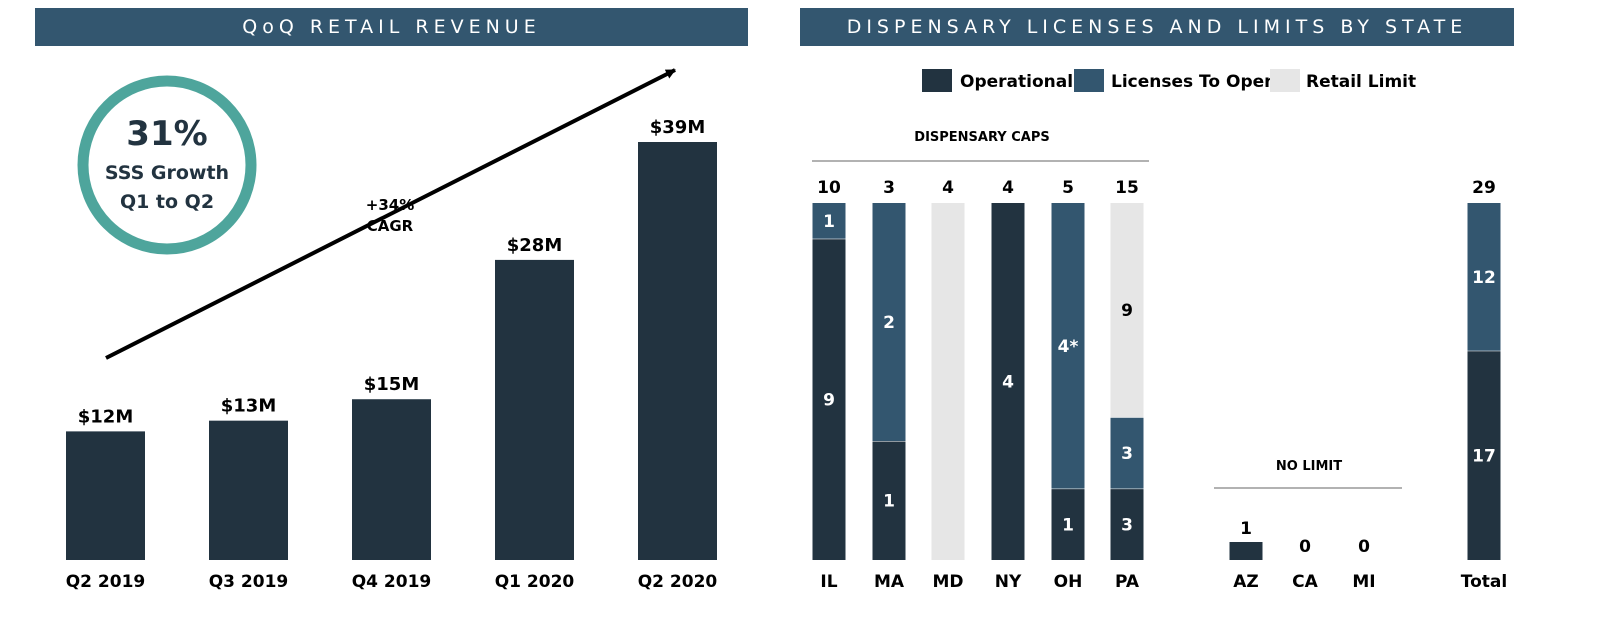 Image resolution: width=1600 pixels, height=627 pixels. I want to click on state-label: OH, so click(1068, 582).